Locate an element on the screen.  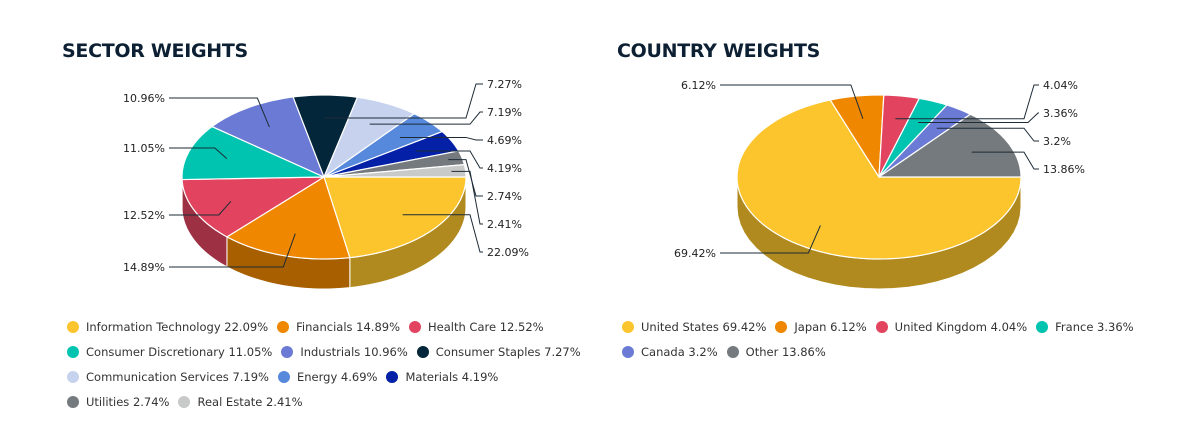
data-label: 2.74% is located at coordinates (504, 196).